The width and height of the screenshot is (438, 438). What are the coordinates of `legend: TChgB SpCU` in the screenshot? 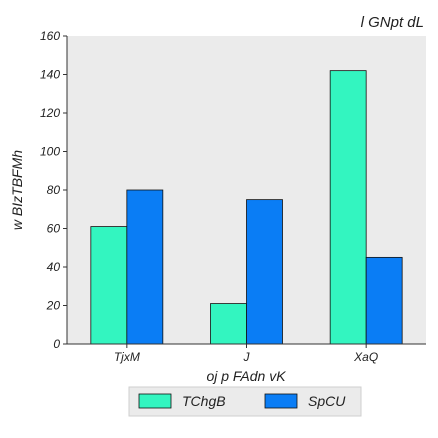 It's located at (245, 401).